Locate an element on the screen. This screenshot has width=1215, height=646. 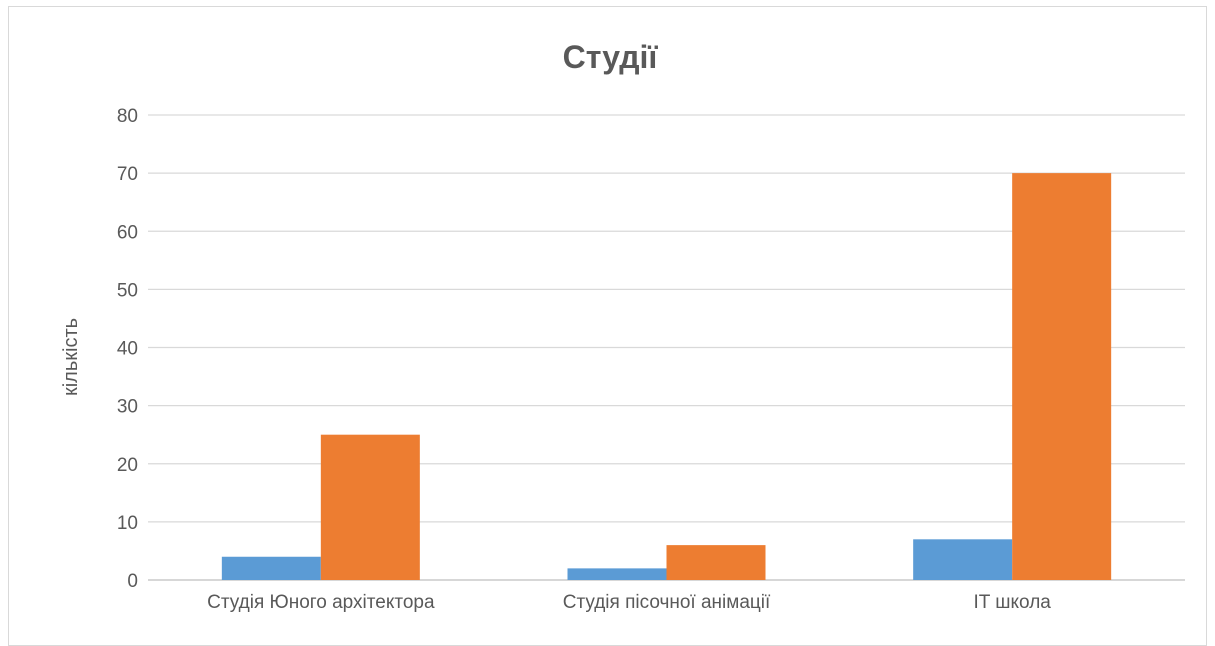
chart-title: Студії is located at coordinates (611, 57).